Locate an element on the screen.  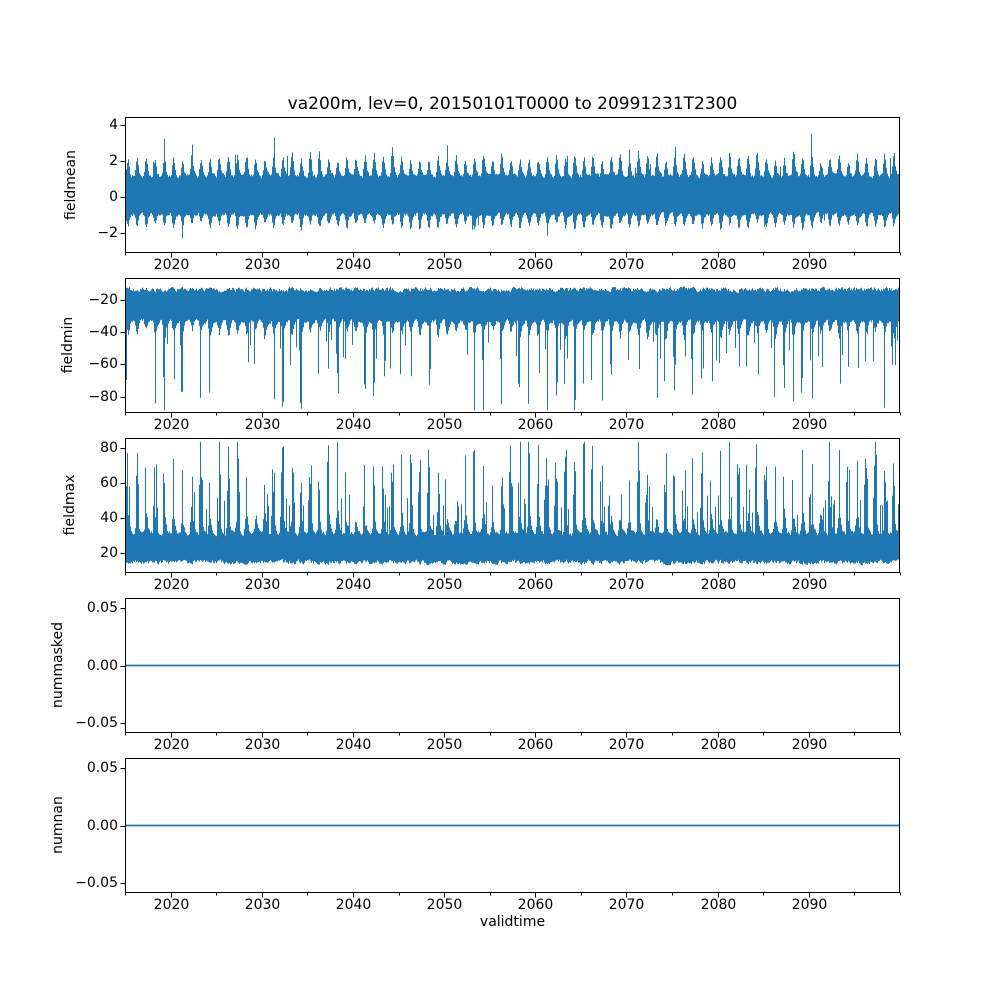
y-axis-label-fieldmean: fieldmean is located at coordinates (71, 185).